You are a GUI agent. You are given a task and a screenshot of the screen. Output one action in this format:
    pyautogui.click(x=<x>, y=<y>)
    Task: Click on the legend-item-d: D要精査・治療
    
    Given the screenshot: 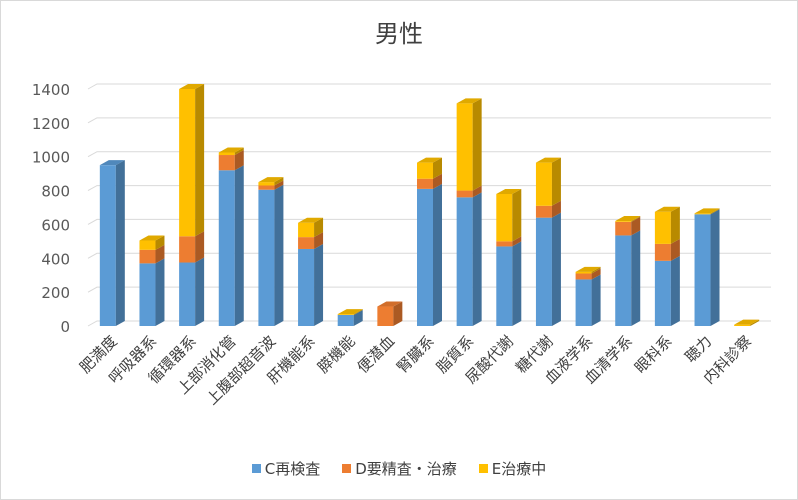 What is the action you would take?
    pyautogui.click(x=399, y=468)
    